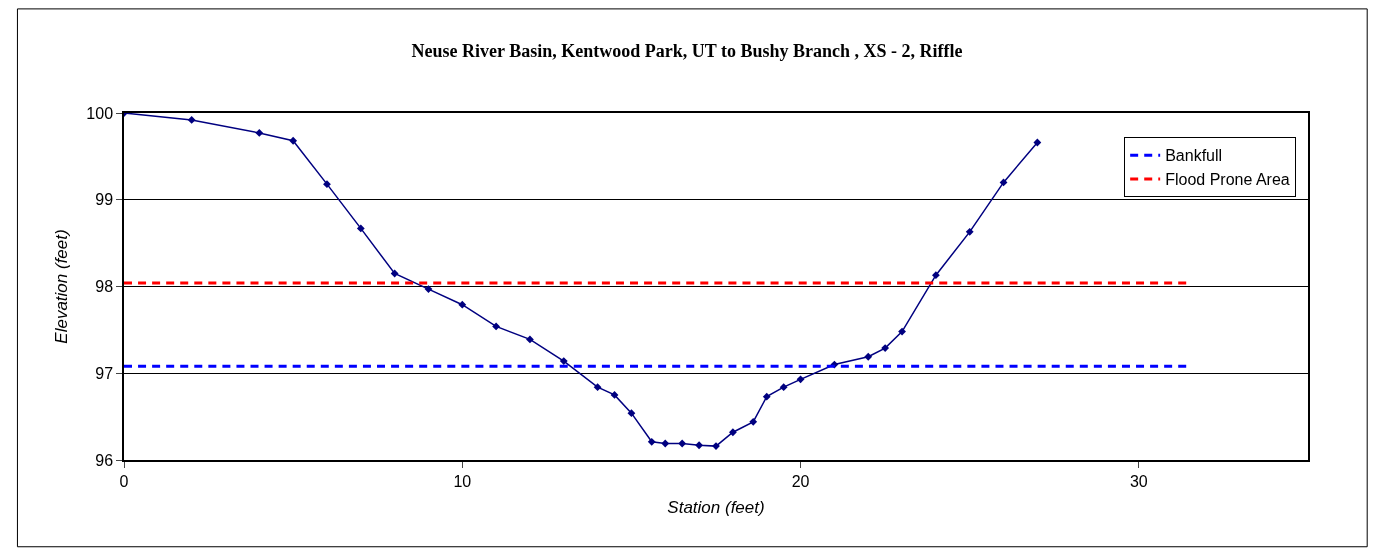  Describe the element at coordinates (1194, 156) in the screenshot. I see `legend-label: Bankfull` at that location.